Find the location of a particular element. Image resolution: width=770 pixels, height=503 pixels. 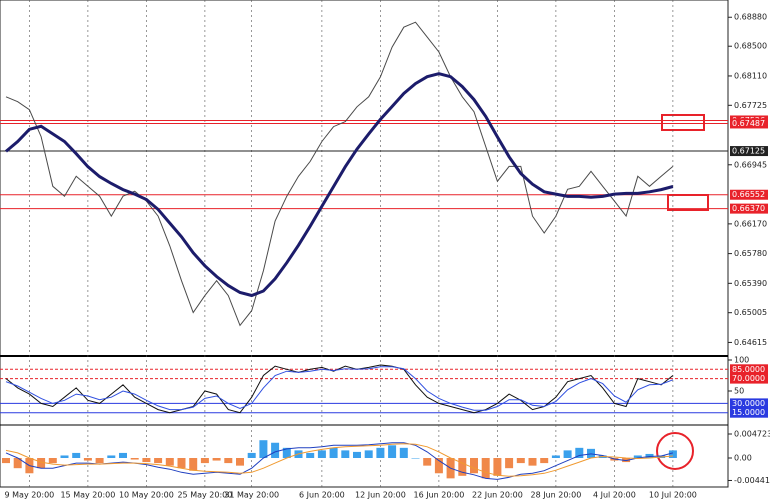

x-tick-label: 6 Jun 20:00 is located at coordinates (322, 495).